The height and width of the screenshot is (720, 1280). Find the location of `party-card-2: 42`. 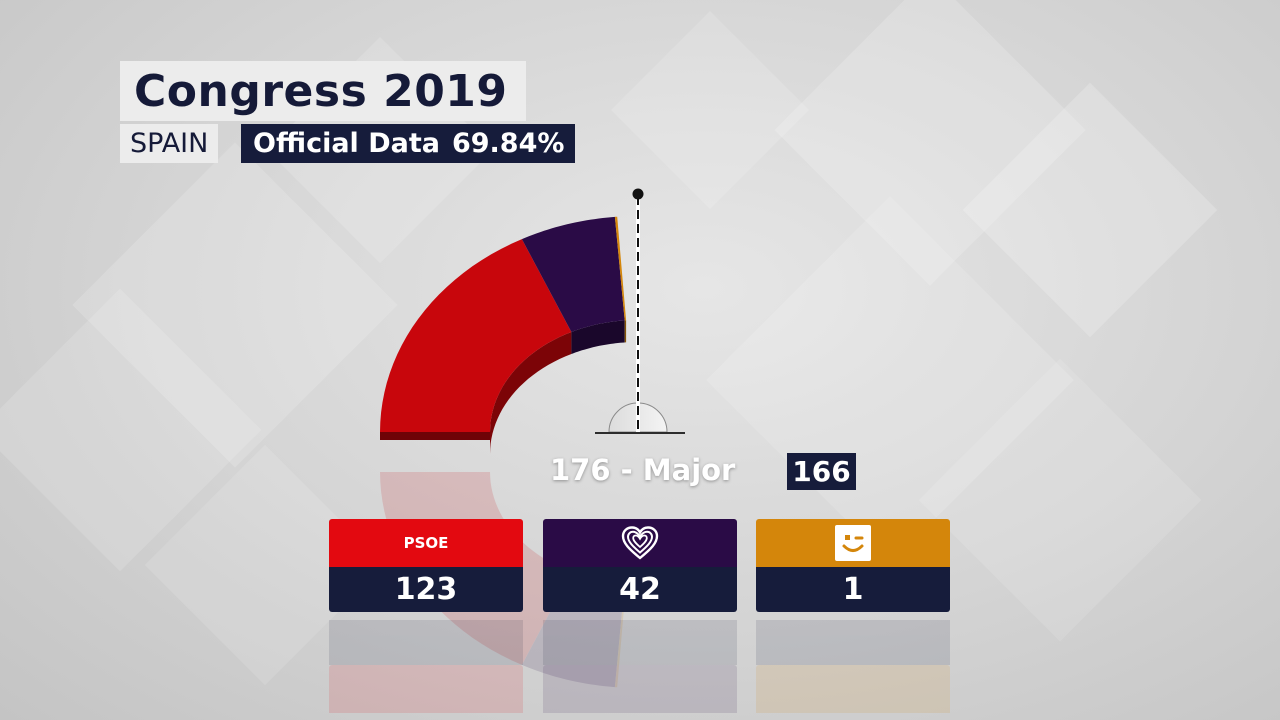

party-card-2: 42 is located at coordinates (640, 565).